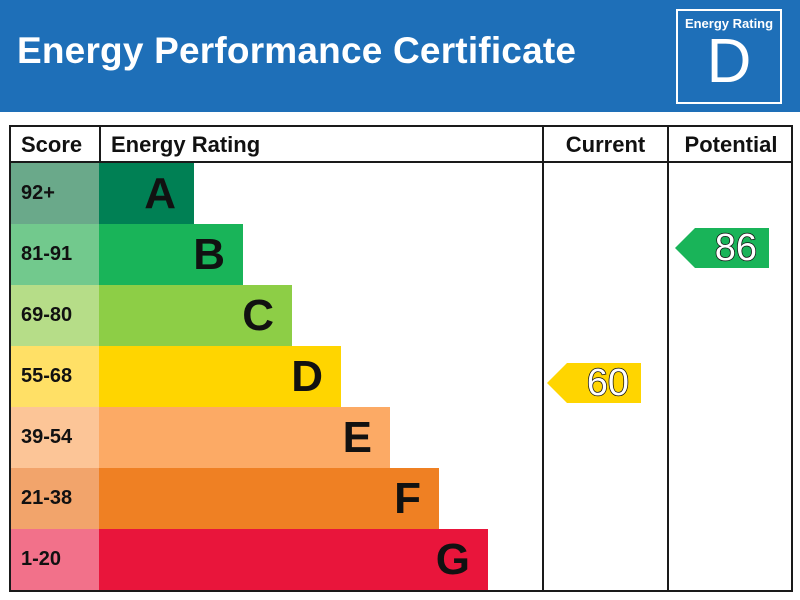  I want to click on column-header-score: Score, so click(52, 144).